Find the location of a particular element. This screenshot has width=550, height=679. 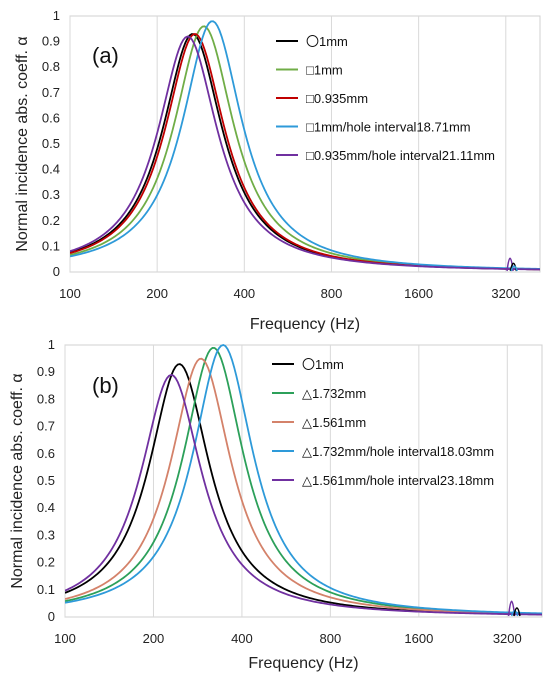

panel-label: (b) is located at coordinates (105, 385).